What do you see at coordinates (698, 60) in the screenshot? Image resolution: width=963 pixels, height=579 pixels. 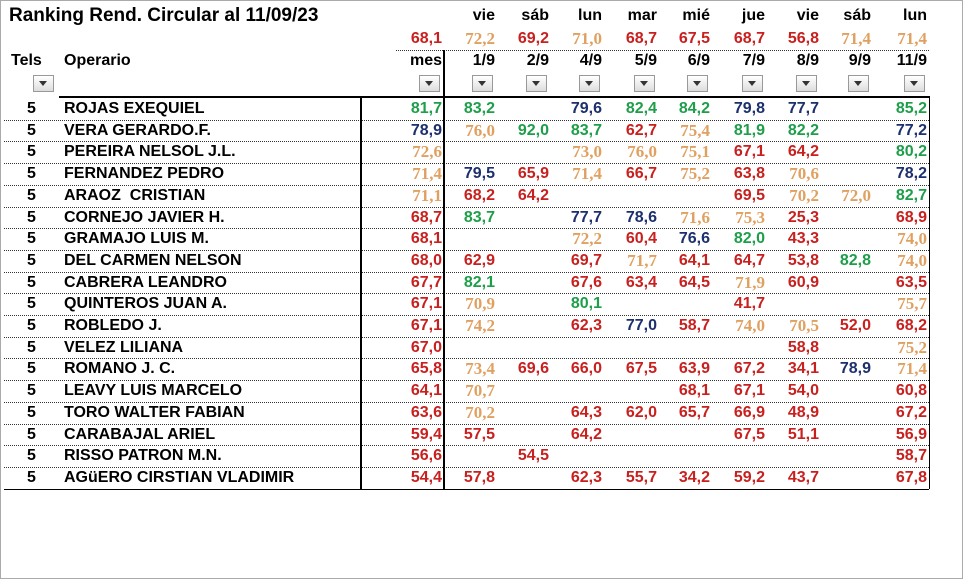 I see `column-header: 6/9` at bounding box center [698, 60].